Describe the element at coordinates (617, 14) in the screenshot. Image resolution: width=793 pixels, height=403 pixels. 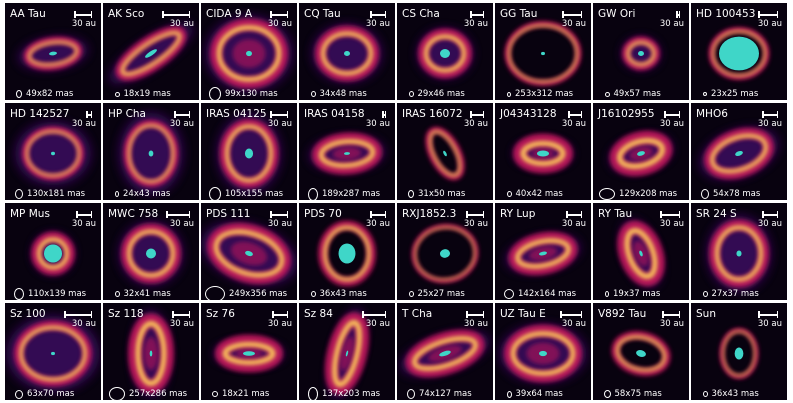
I see `disk-name-label: GW Ori` at that location.